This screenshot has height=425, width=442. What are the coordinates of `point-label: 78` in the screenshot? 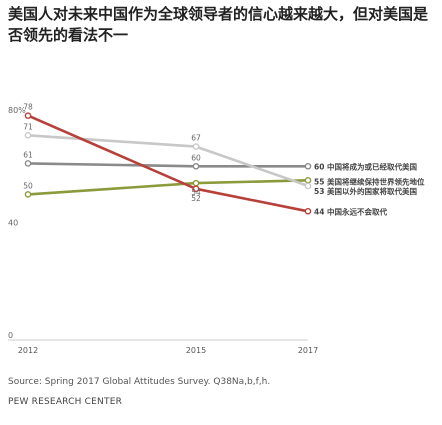 It's located at (28, 107).